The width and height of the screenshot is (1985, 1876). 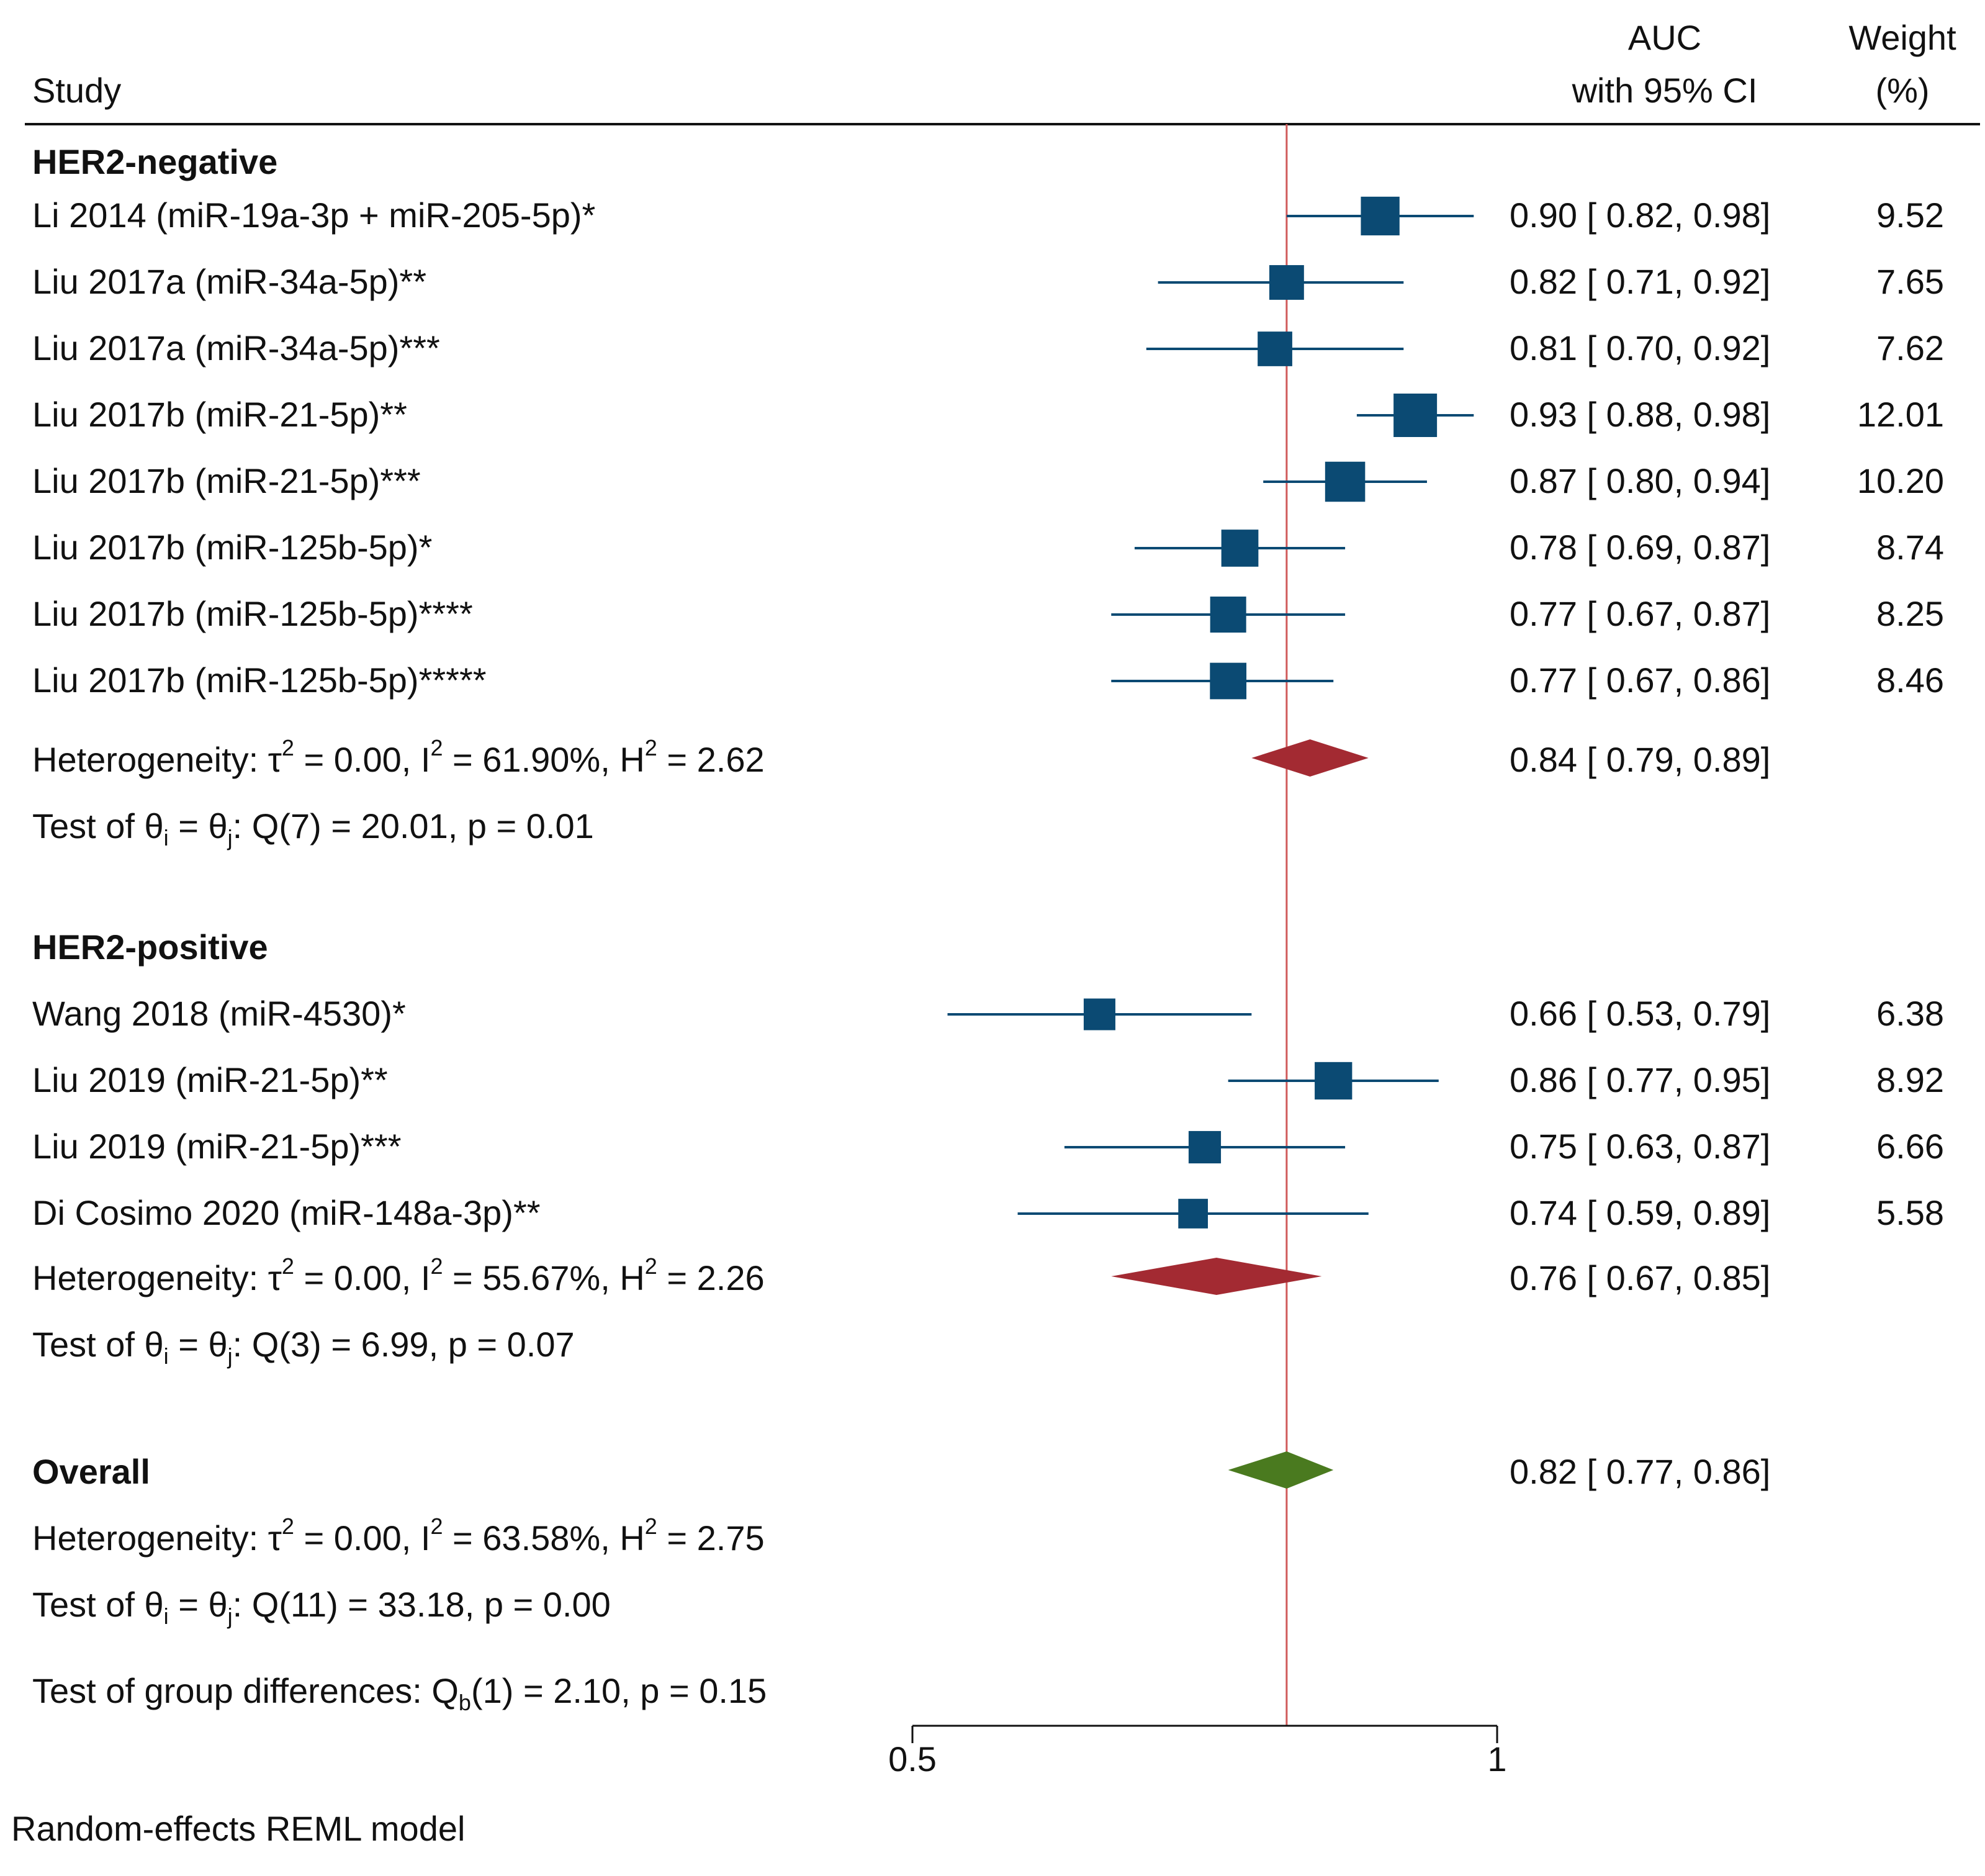 I want to click on test-her2-positive: Test of θi = θj: Q(3) = 6.99, p = 0.07, so click(x=303, y=1347).